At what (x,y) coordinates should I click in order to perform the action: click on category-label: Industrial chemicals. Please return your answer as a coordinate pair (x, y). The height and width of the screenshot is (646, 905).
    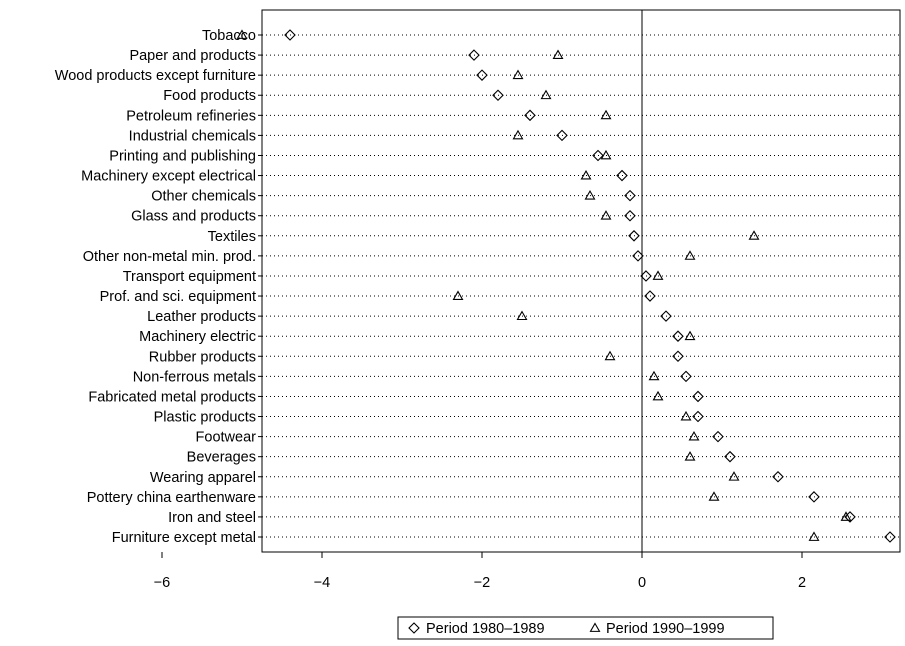
    Looking at the image, I should click on (192, 136).